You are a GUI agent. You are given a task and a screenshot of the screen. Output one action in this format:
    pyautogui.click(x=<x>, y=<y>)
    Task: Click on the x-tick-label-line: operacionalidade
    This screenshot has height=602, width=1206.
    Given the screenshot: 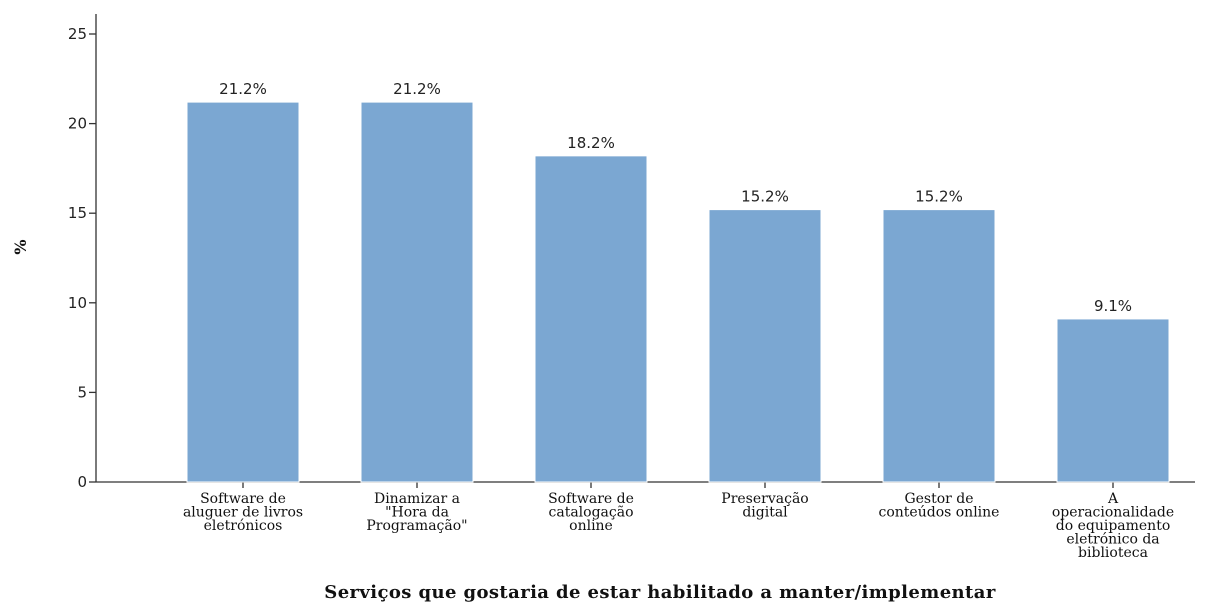 What is the action you would take?
    pyautogui.click(x=1113, y=513)
    